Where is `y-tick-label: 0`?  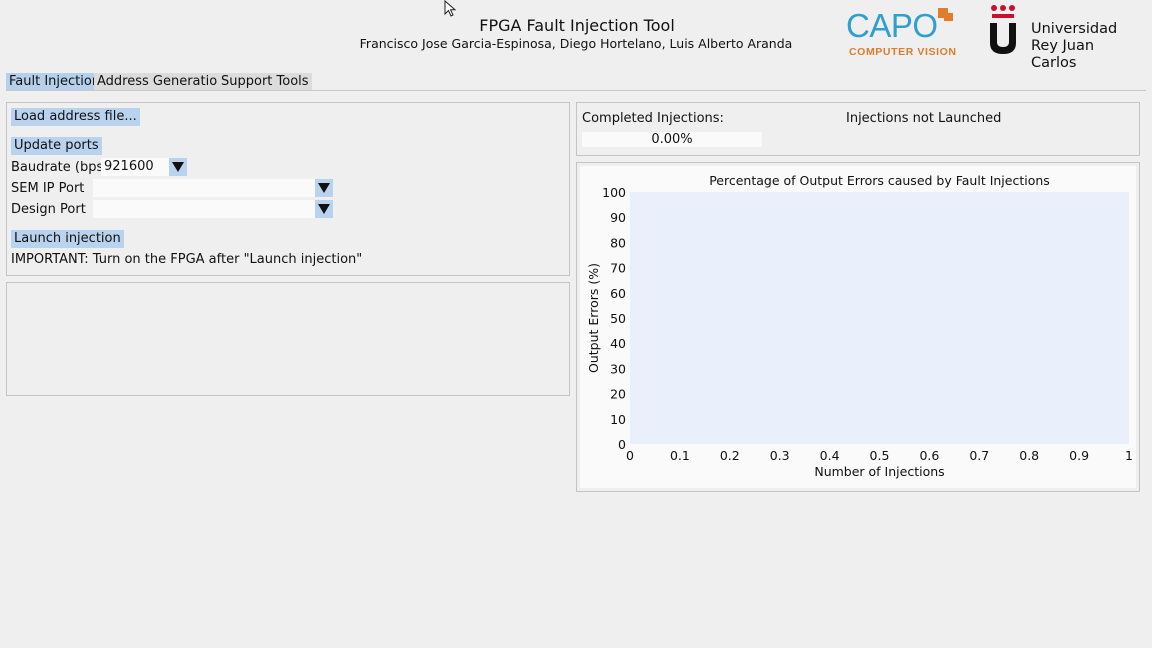 y-tick-label: 0 is located at coordinates (622, 444).